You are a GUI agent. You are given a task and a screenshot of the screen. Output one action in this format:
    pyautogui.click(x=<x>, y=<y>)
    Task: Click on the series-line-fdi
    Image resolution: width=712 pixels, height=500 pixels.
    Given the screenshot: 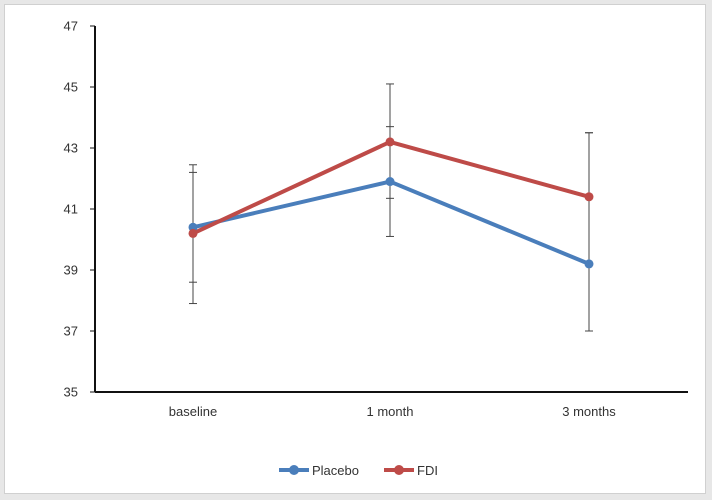 What is the action you would take?
    pyautogui.click(x=391, y=187)
    